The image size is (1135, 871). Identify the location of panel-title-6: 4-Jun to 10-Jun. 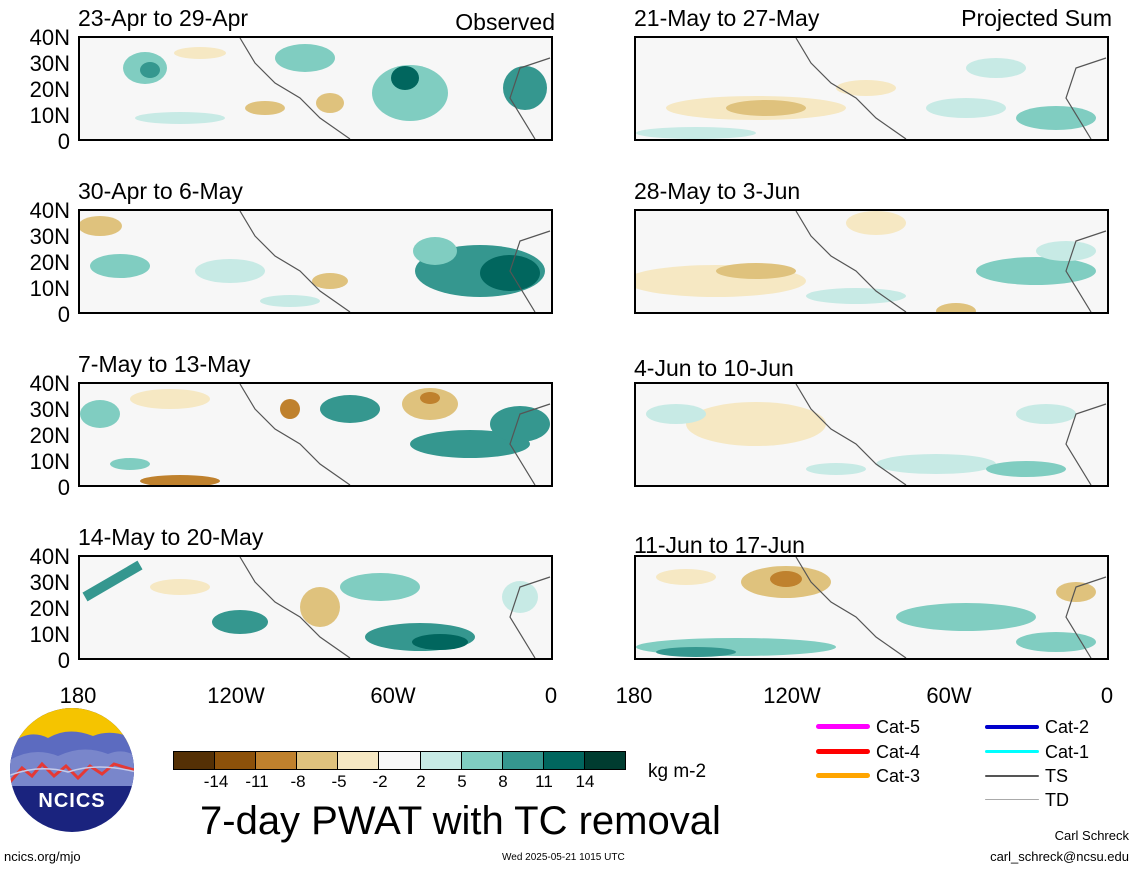
(714, 368).